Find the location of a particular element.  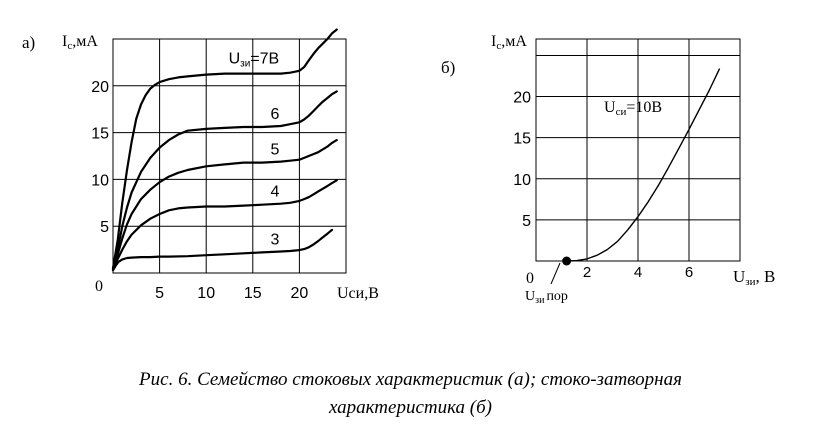

chart-a-y-tick-label: 20 is located at coordinates (100, 87).